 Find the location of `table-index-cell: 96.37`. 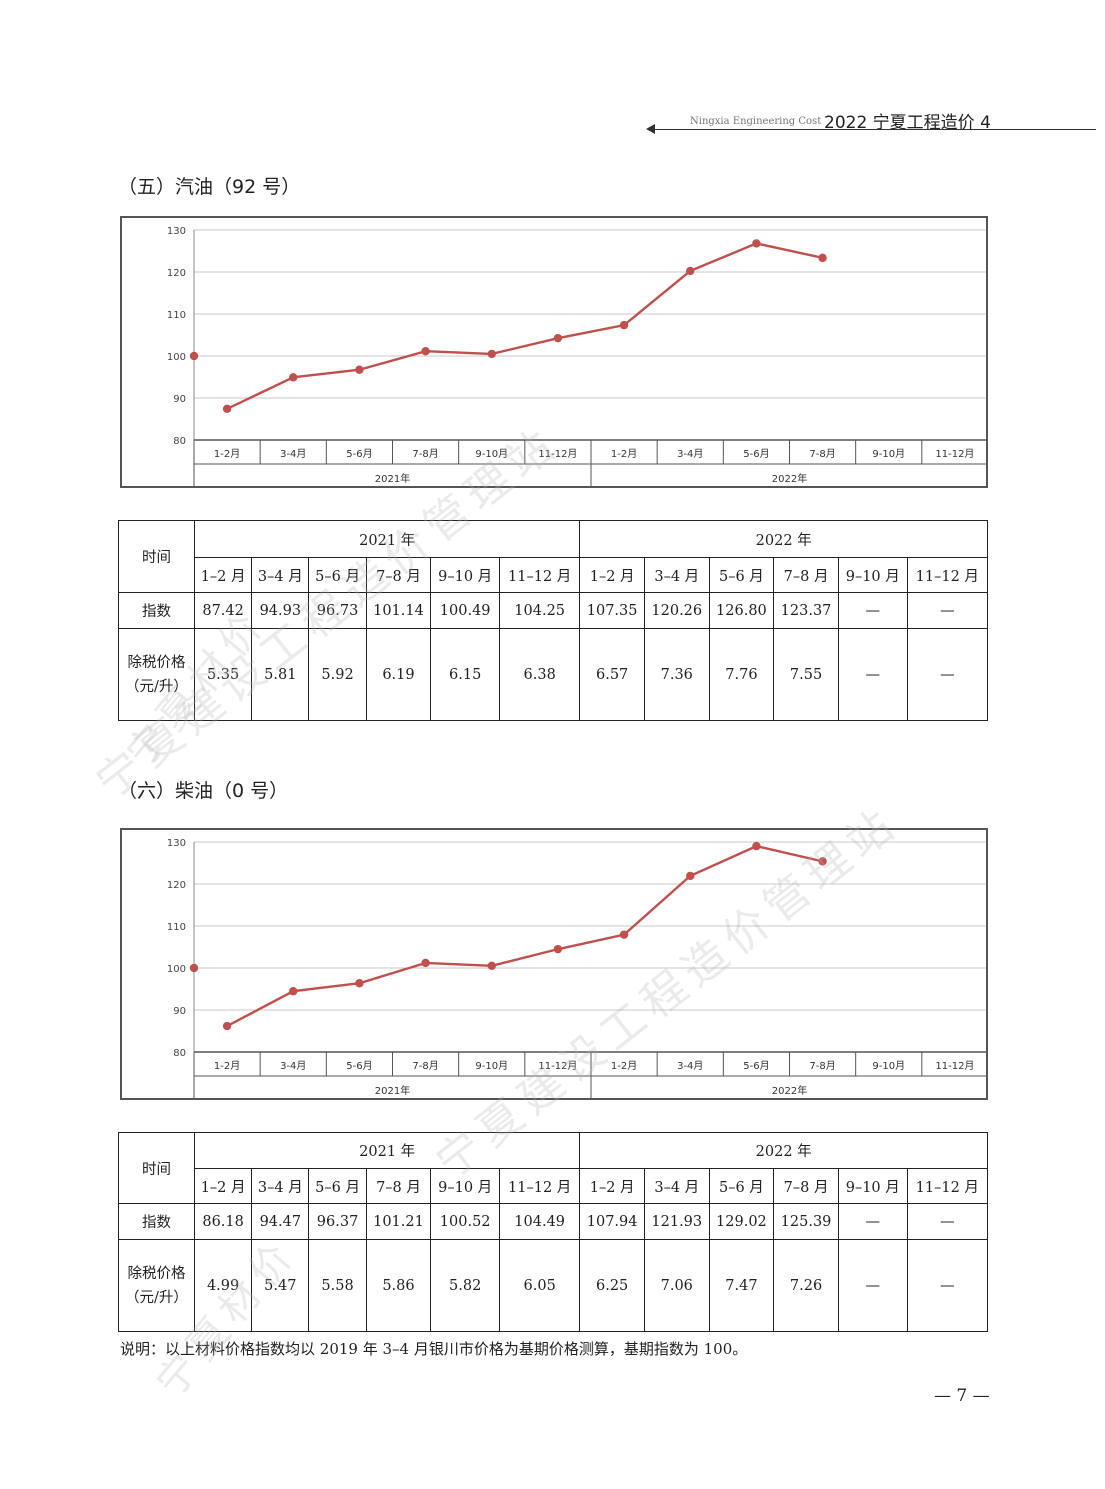

table-index-cell: 96.37 is located at coordinates (337, 1221).